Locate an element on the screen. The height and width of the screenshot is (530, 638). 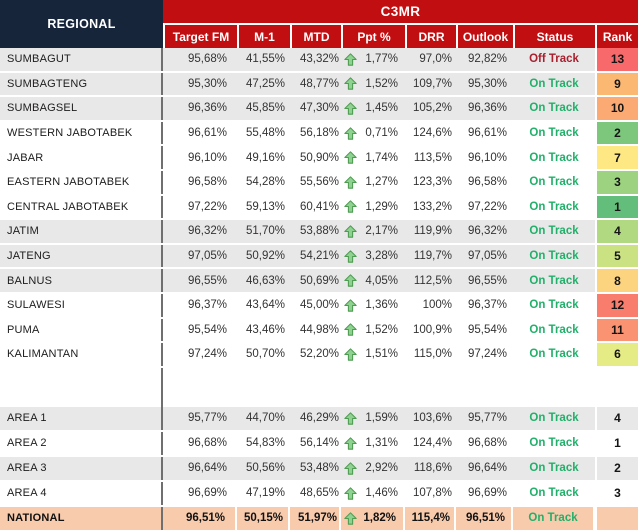
rank-value: 11 is located at coordinates (617, 330).